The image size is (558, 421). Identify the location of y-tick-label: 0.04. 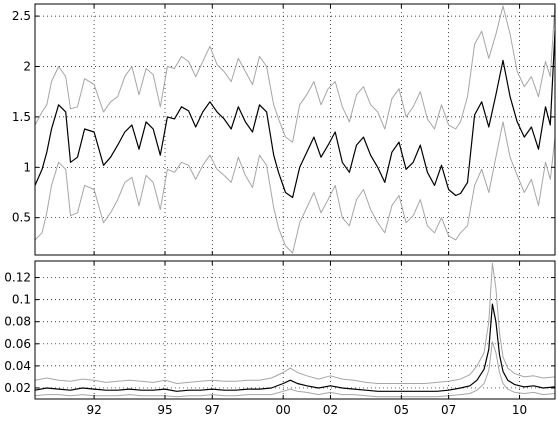
(17, 366).